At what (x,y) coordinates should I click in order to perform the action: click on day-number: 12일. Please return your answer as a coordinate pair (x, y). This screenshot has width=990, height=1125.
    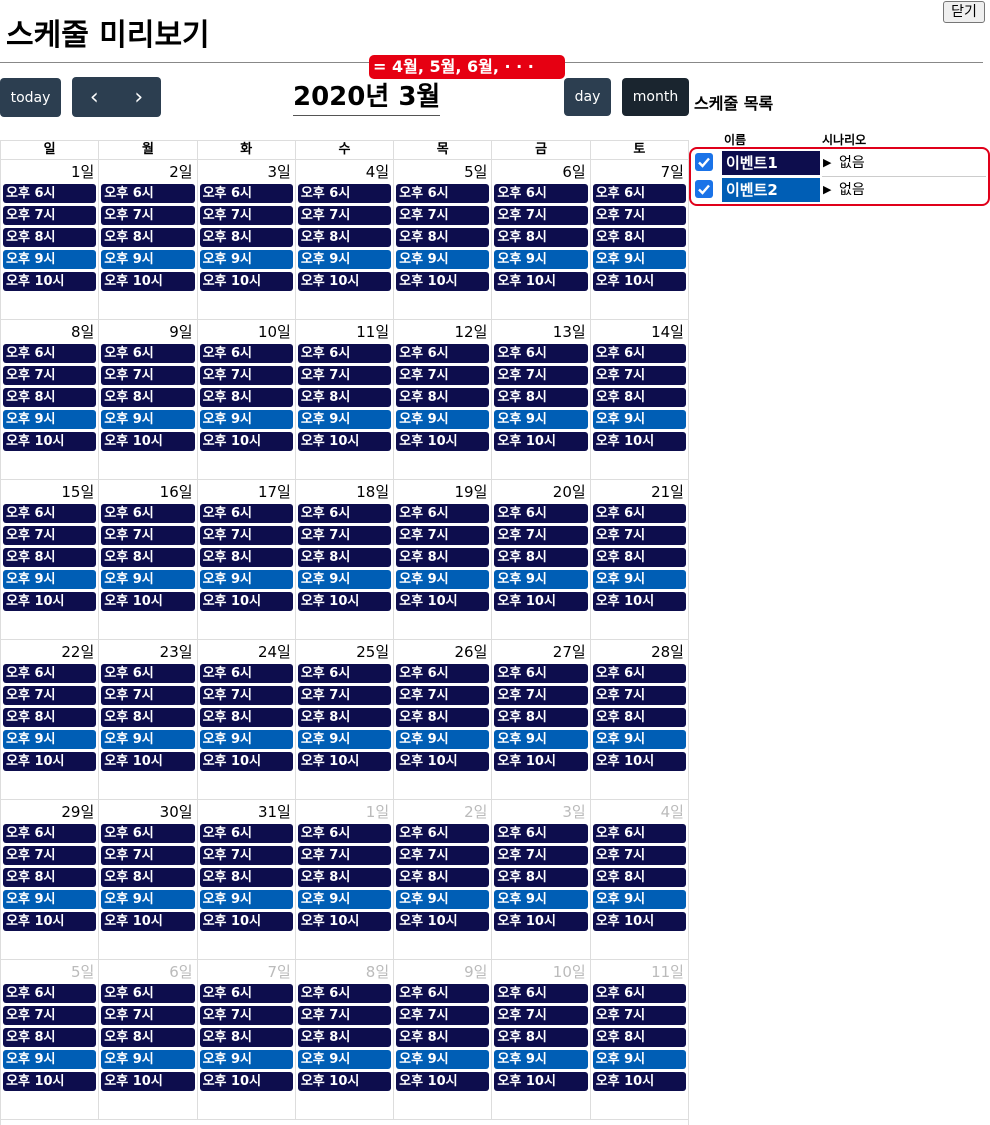
    Looking at the image, I should click on (471, 332).